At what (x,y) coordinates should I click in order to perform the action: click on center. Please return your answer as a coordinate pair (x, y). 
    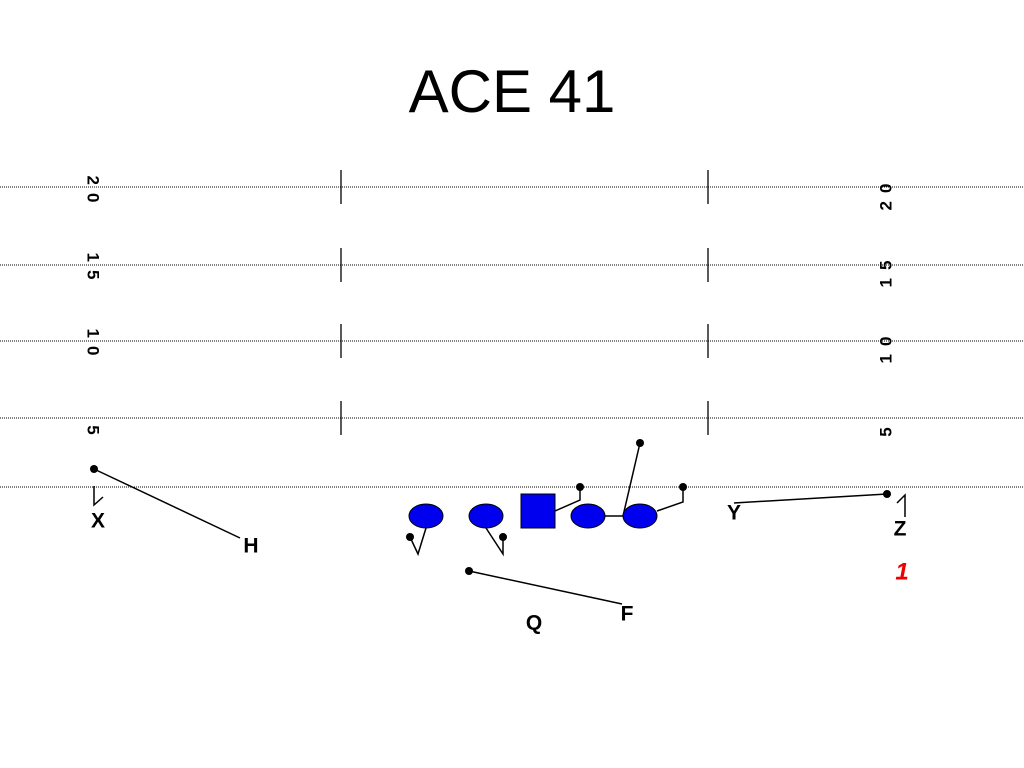
    Looking at the image, I should click on (538, 511).